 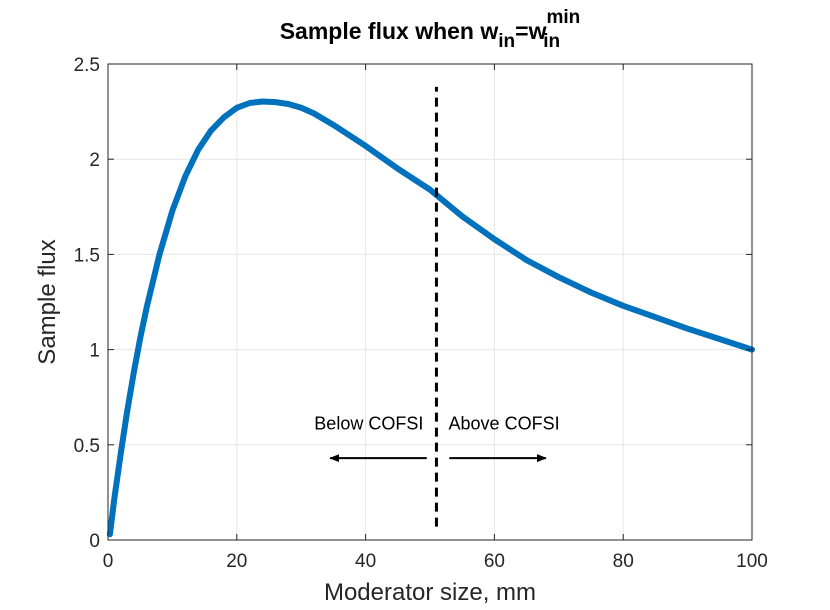 I want to click on y-tick-labels: 0 0.5 1 1.5 2 2.5, so click(x=87, y=303).